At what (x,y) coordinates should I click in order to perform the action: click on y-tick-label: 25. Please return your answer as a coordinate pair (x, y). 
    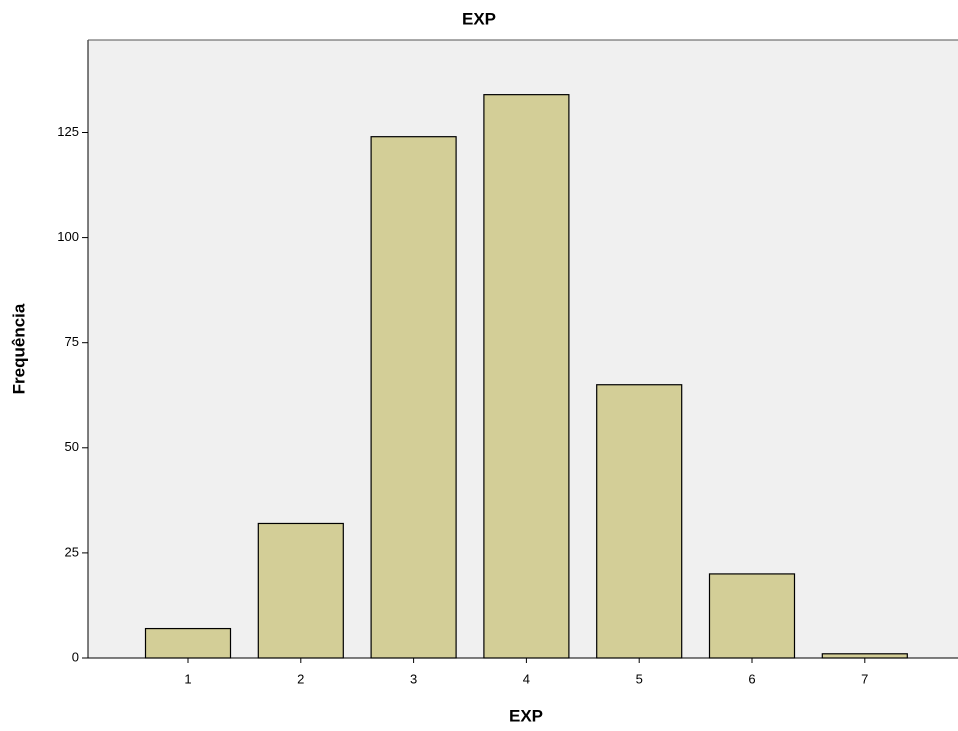
    Looking at the image, I should click on (72, 551).